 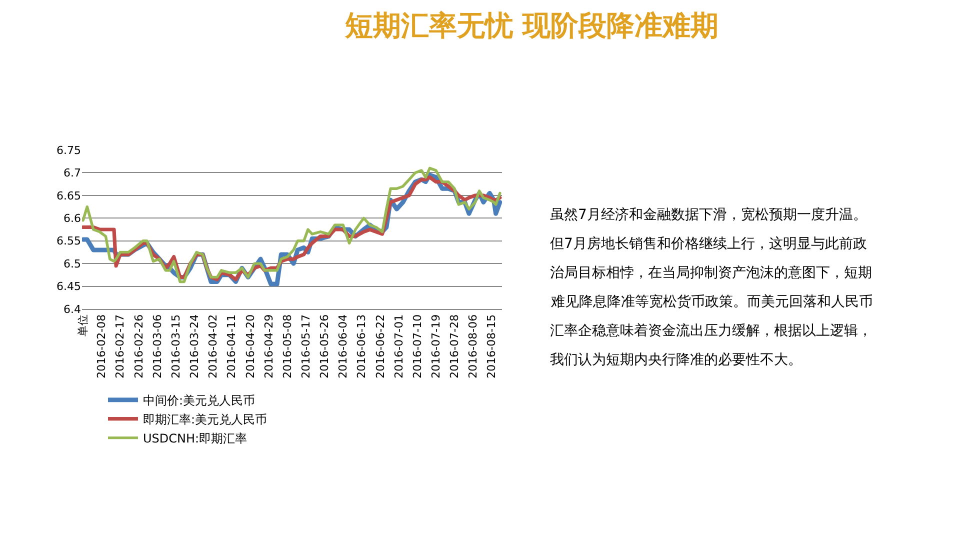 I want to click on x-tick-label: 2016-07-10, so click(x=417, y=346).